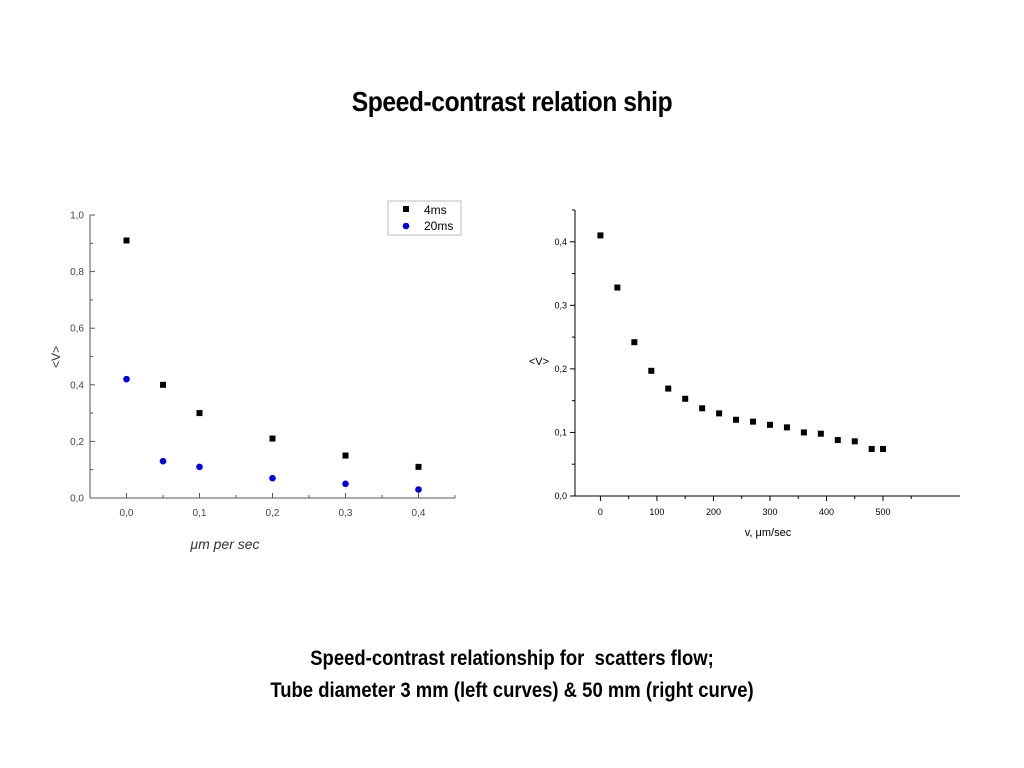 This screenshot has width=1024, height=768. What do you see at coordinates (656, 512) in the screenshot?
I see `x-tick-label: 100` at bounding box center [656, 512].